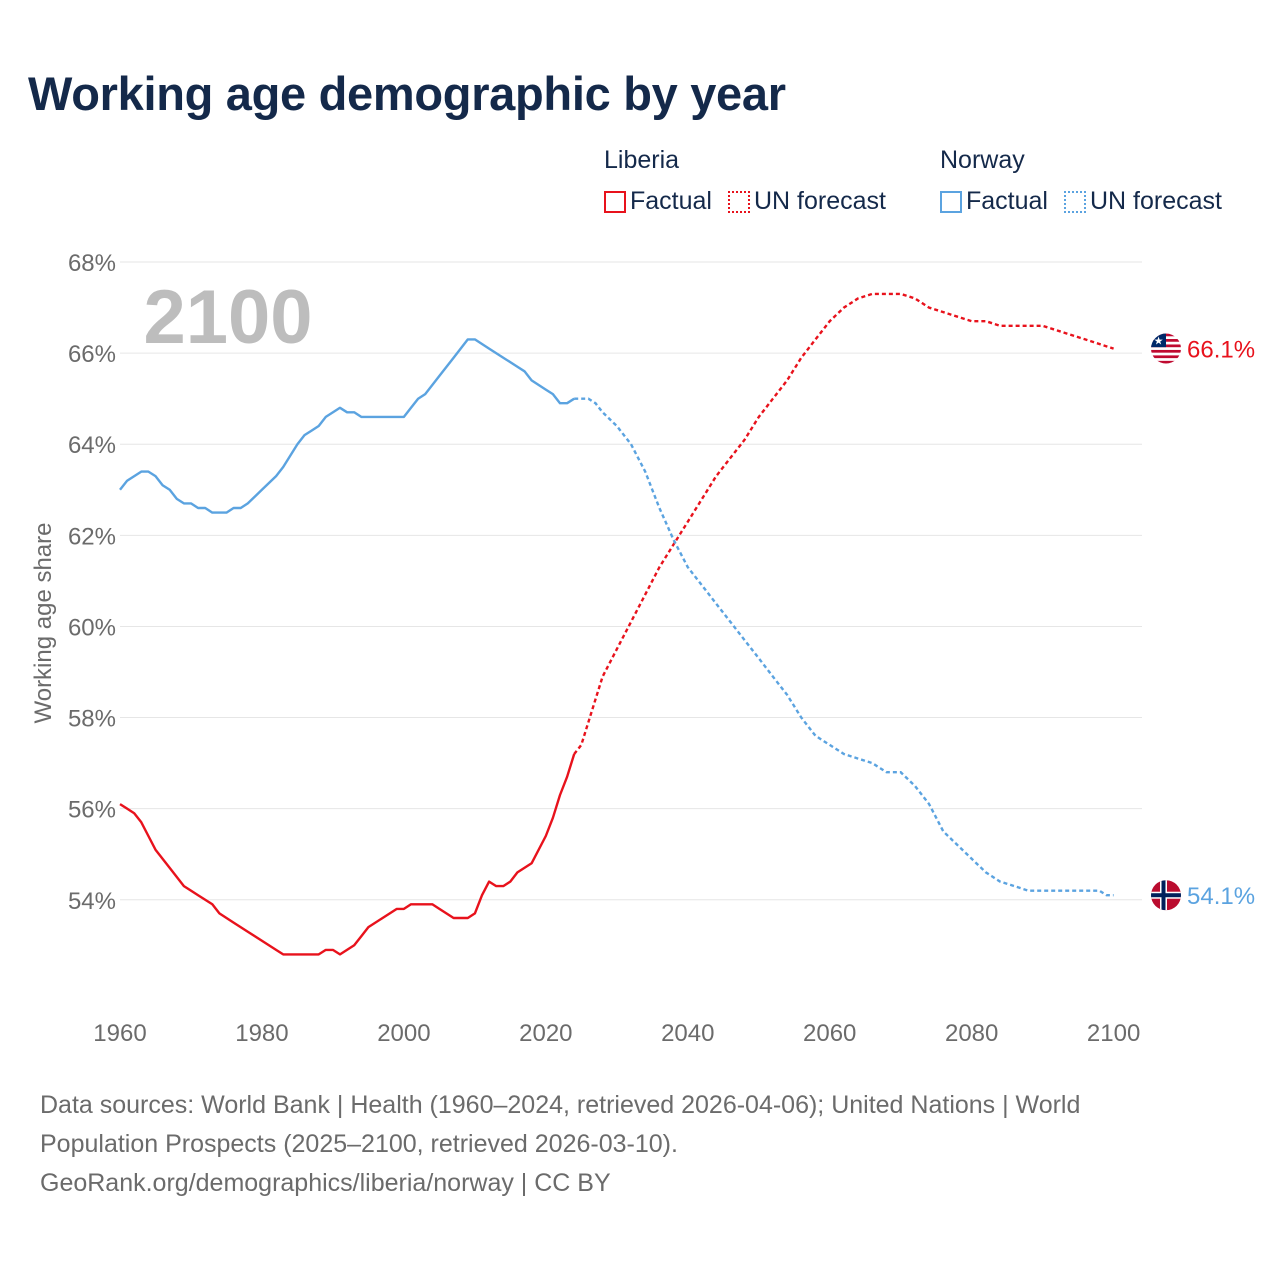 This screenshot has width=1280, height=1280. Describe the element at coordinates (1086, 181) in the screenshot. I see `legend-group-norway: Norway Factual UN forecast` at that location.